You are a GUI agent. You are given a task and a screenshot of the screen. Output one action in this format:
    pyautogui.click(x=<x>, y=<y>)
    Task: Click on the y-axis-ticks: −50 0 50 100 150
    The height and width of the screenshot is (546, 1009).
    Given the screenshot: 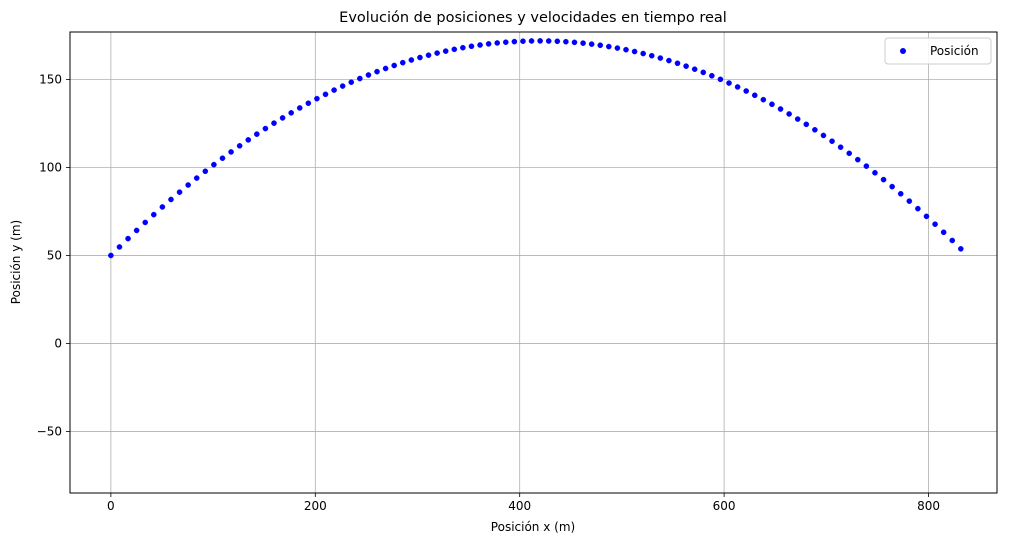 What is the action you would take?
    pyautogui.click(x=53, y=255)
    